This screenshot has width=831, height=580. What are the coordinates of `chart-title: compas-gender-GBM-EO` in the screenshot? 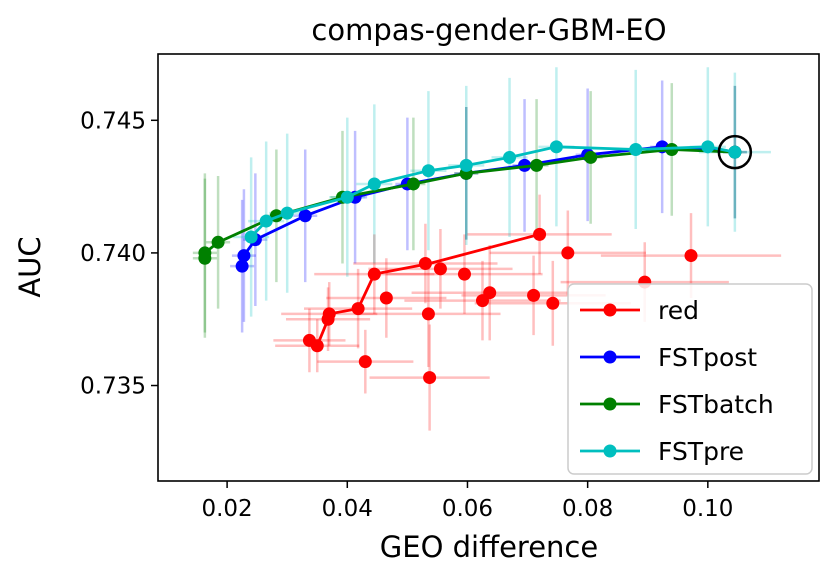 It's located at (488, 30).